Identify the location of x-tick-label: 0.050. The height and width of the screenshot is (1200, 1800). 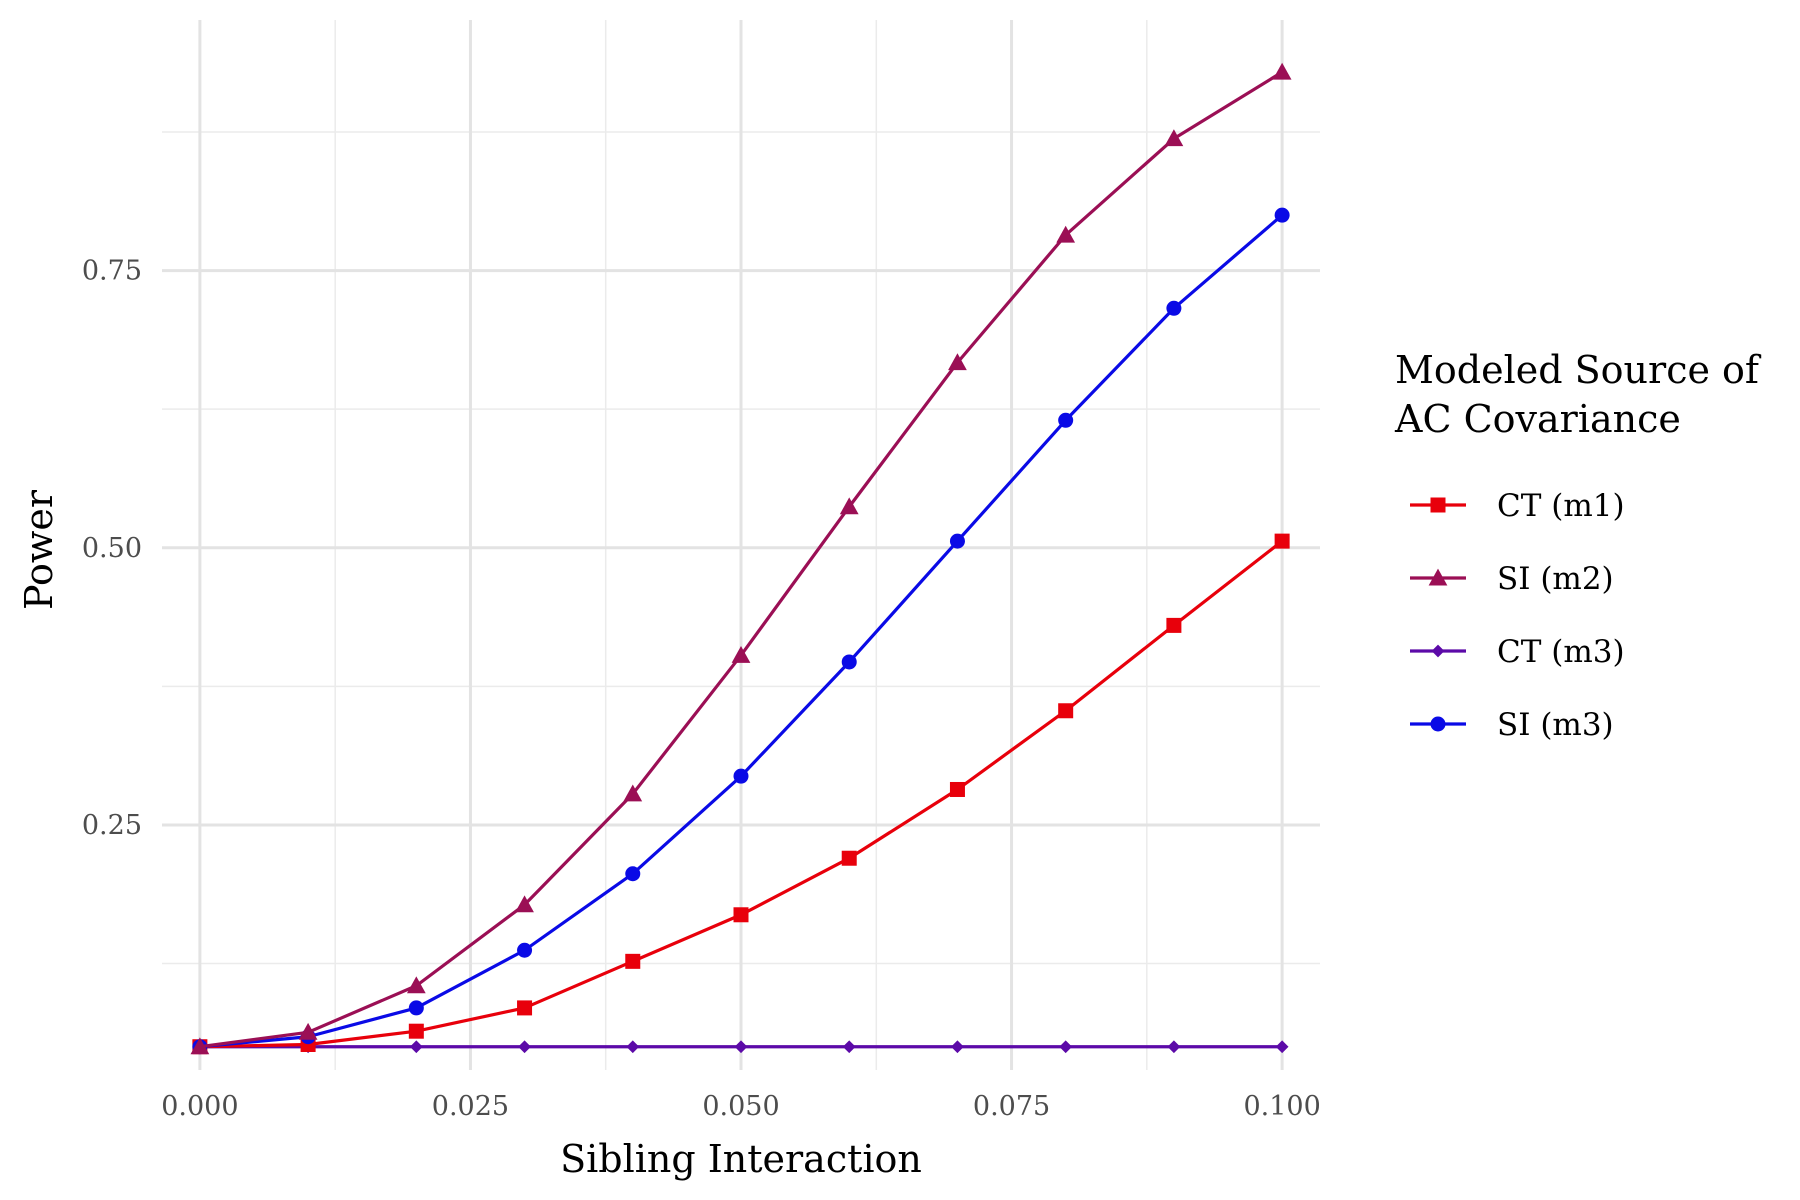
(740, 1106).